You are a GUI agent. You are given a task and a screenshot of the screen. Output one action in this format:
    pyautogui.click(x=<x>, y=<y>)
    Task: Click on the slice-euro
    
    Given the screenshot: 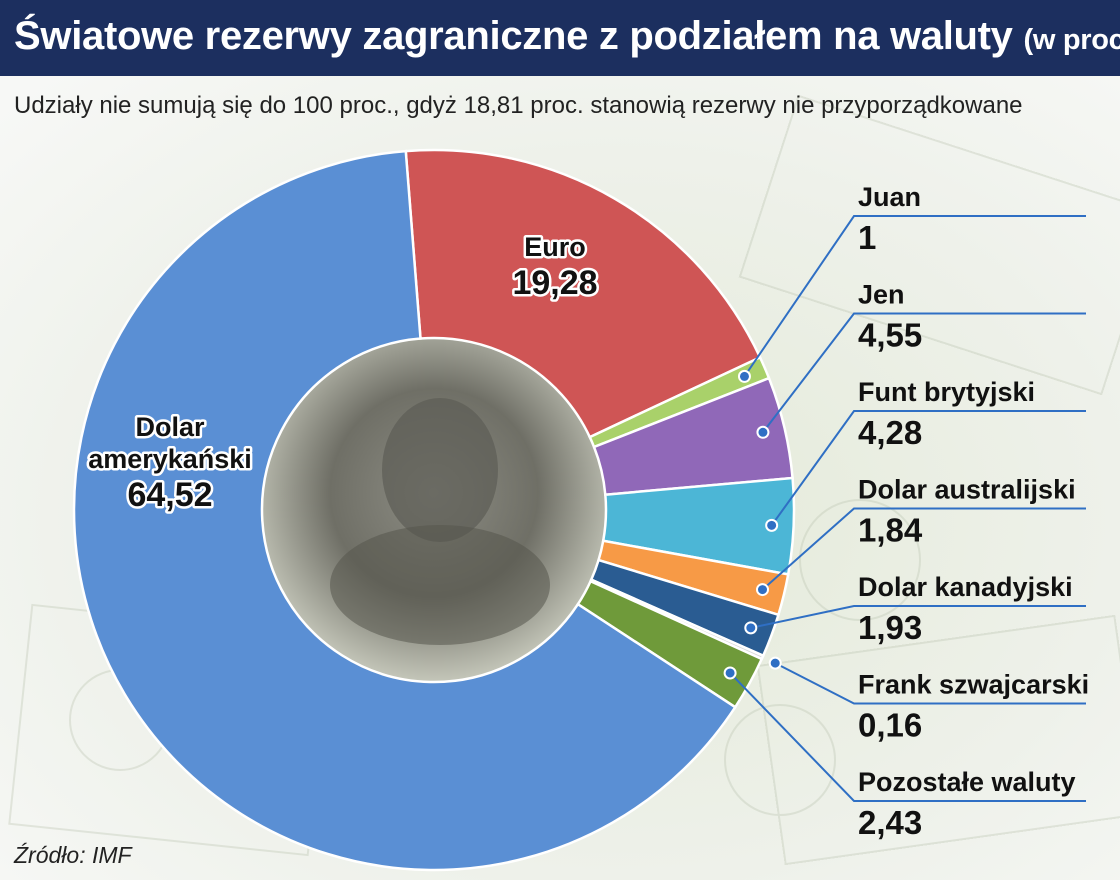 What is the action you would take?
    pyautogui.click(x=583, y=293)
    